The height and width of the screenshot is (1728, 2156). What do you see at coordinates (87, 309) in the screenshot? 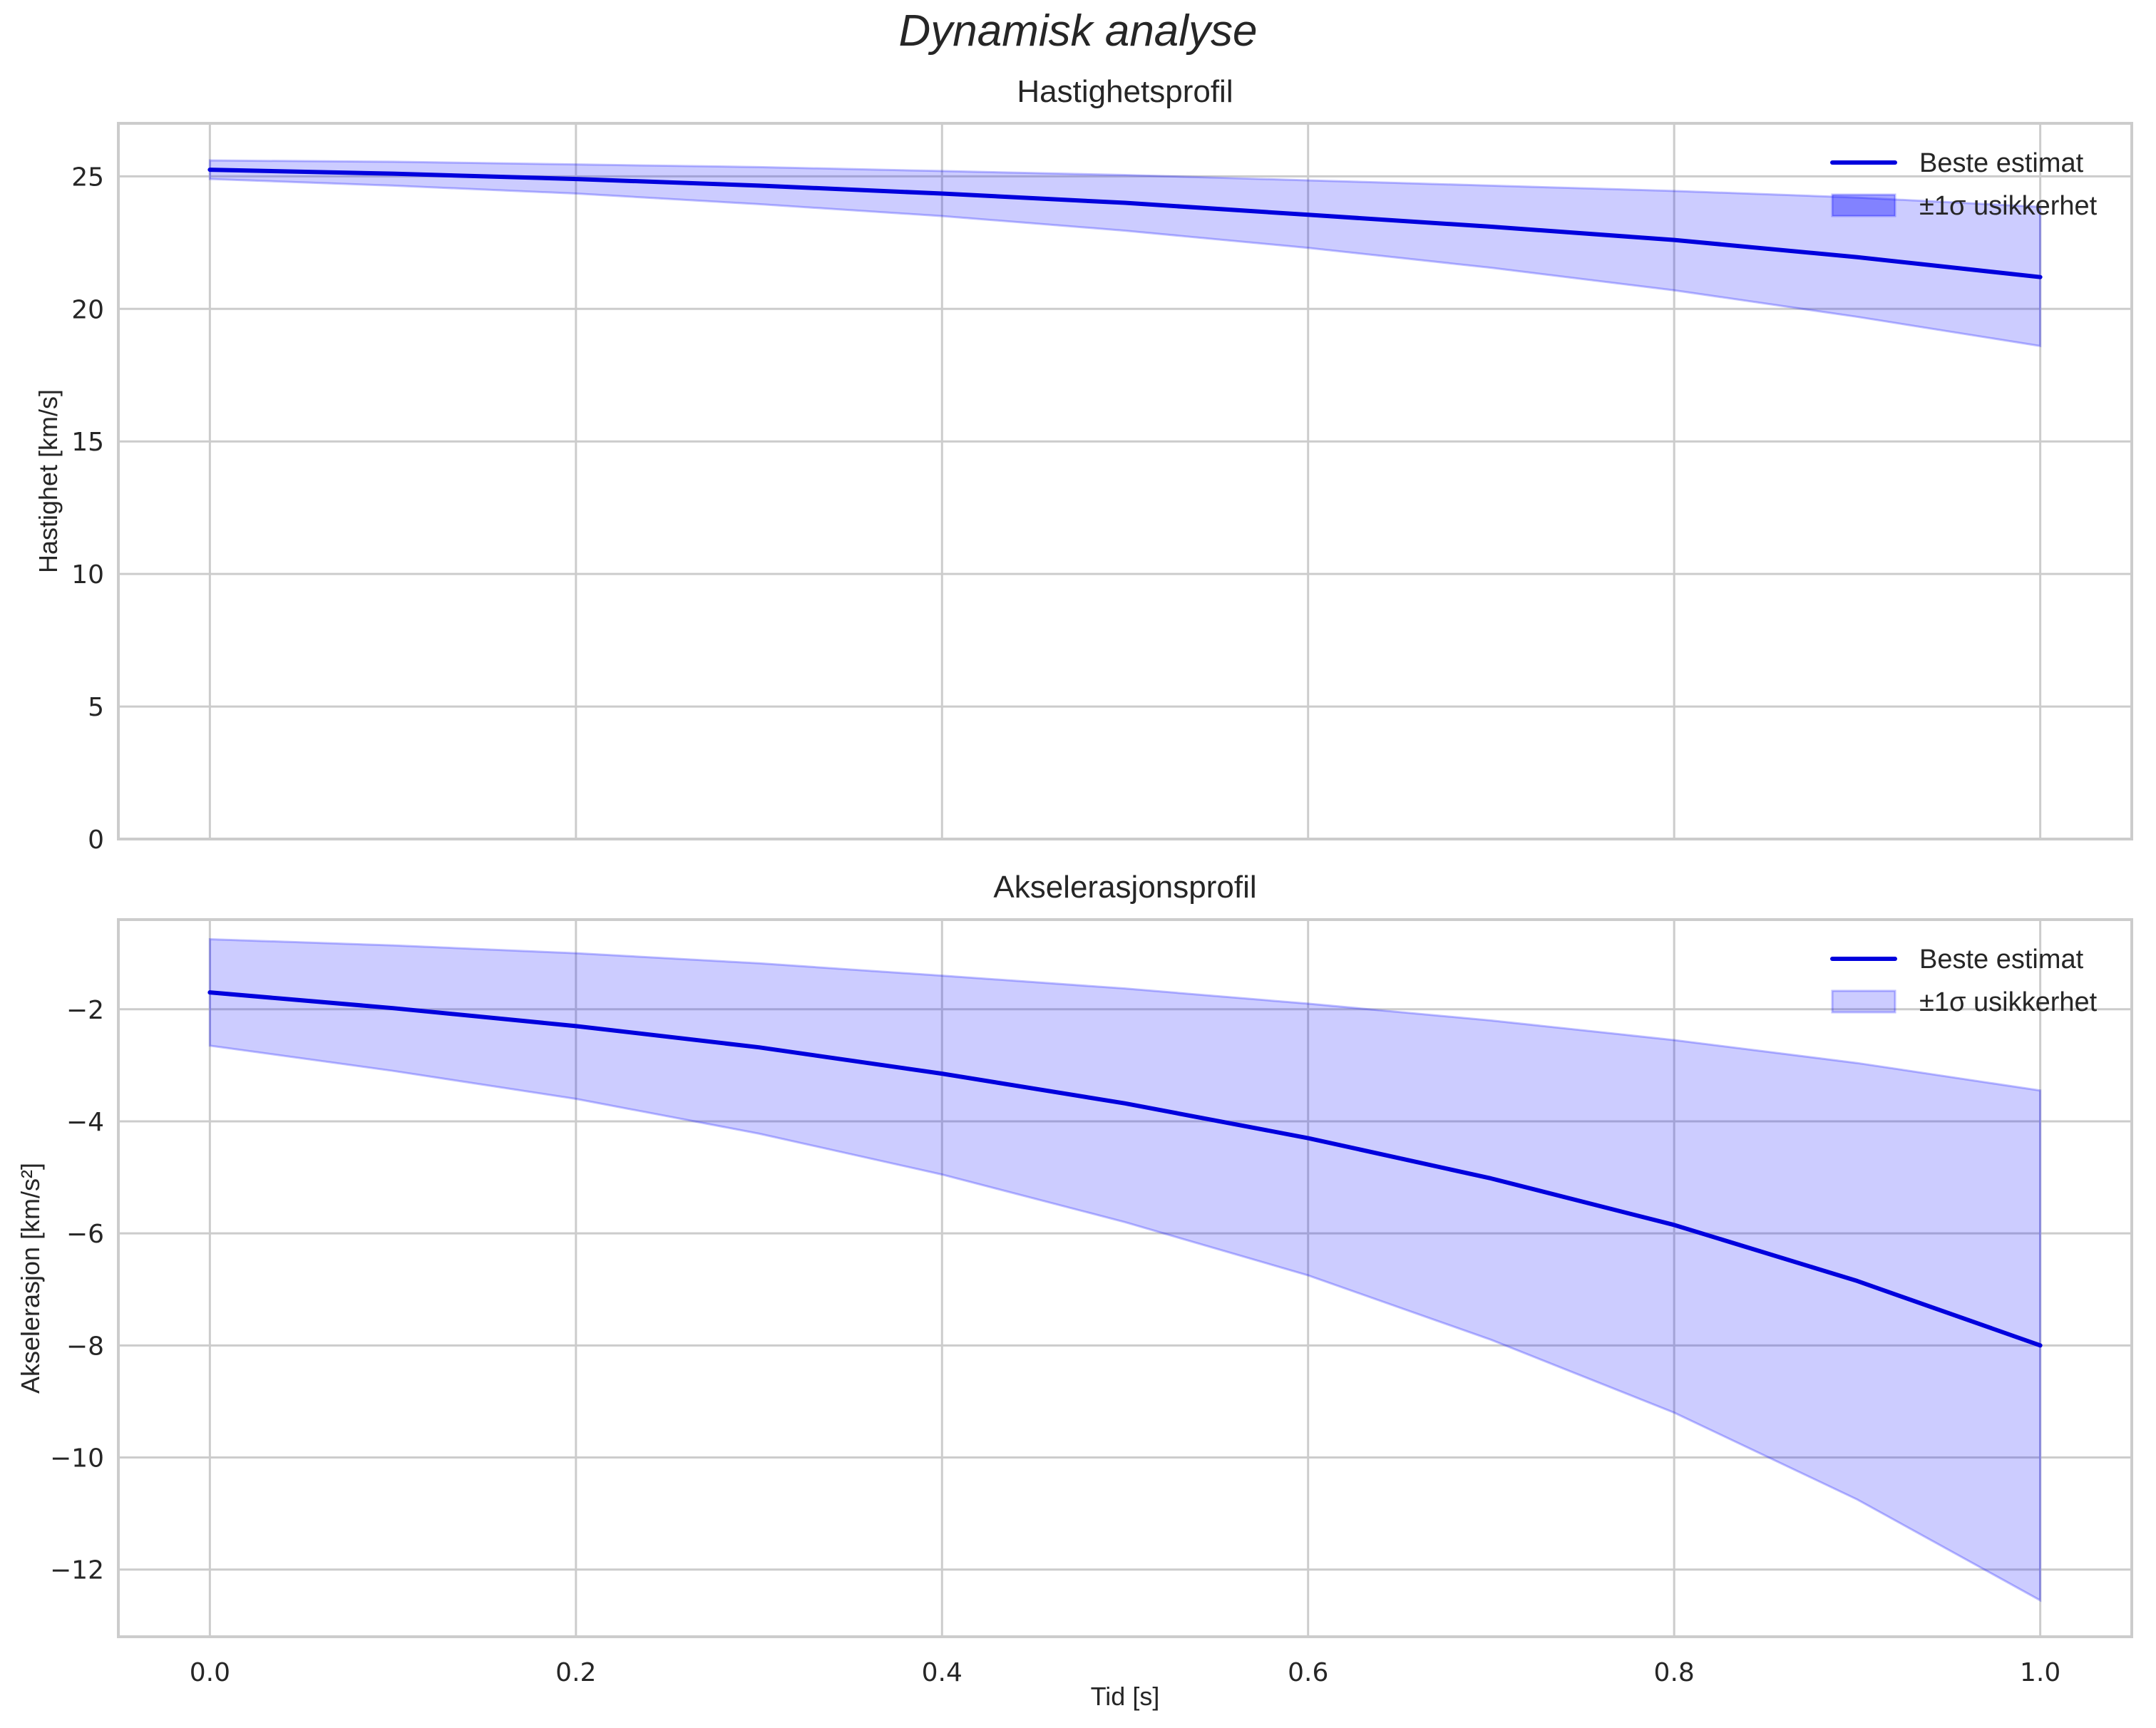
I see `y-tick-label: 20` at bounding box center [87, 309].